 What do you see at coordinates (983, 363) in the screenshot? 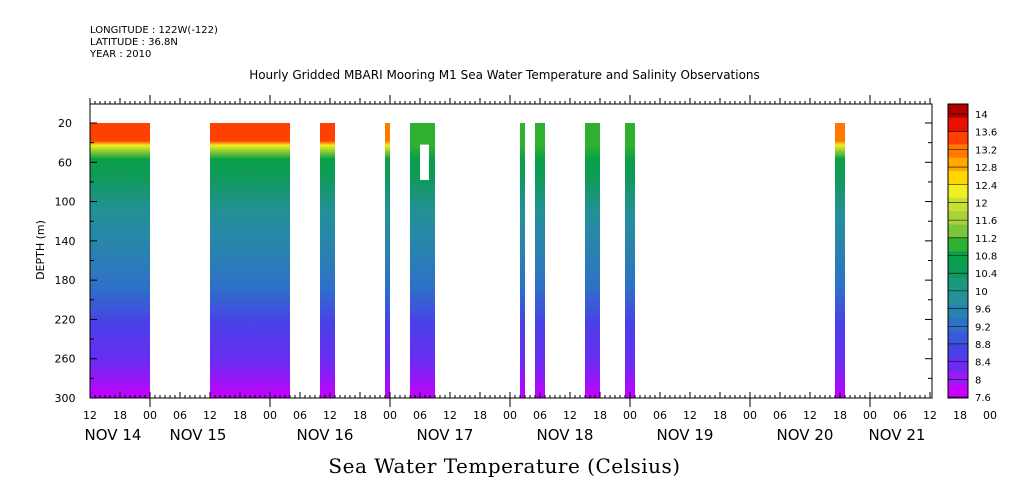
I see `colorbar-label: 8.4` at bounding box center [983, 363].